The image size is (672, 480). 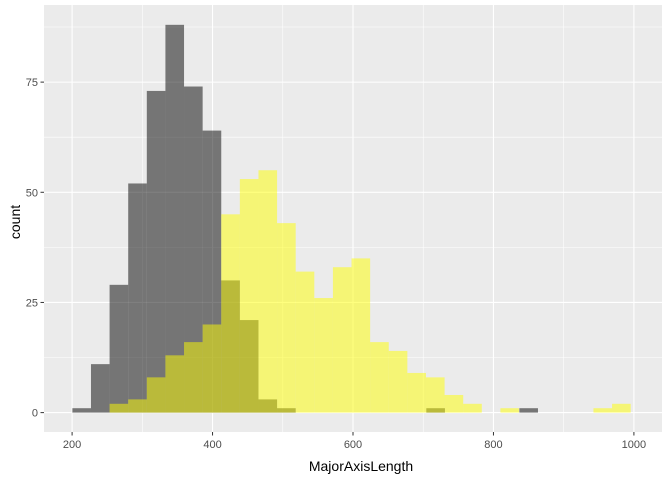 What do you see at coordinates (32, 303) in the screenshot?
I see `y-tick-label: 25` at bounding box center [32, 303].